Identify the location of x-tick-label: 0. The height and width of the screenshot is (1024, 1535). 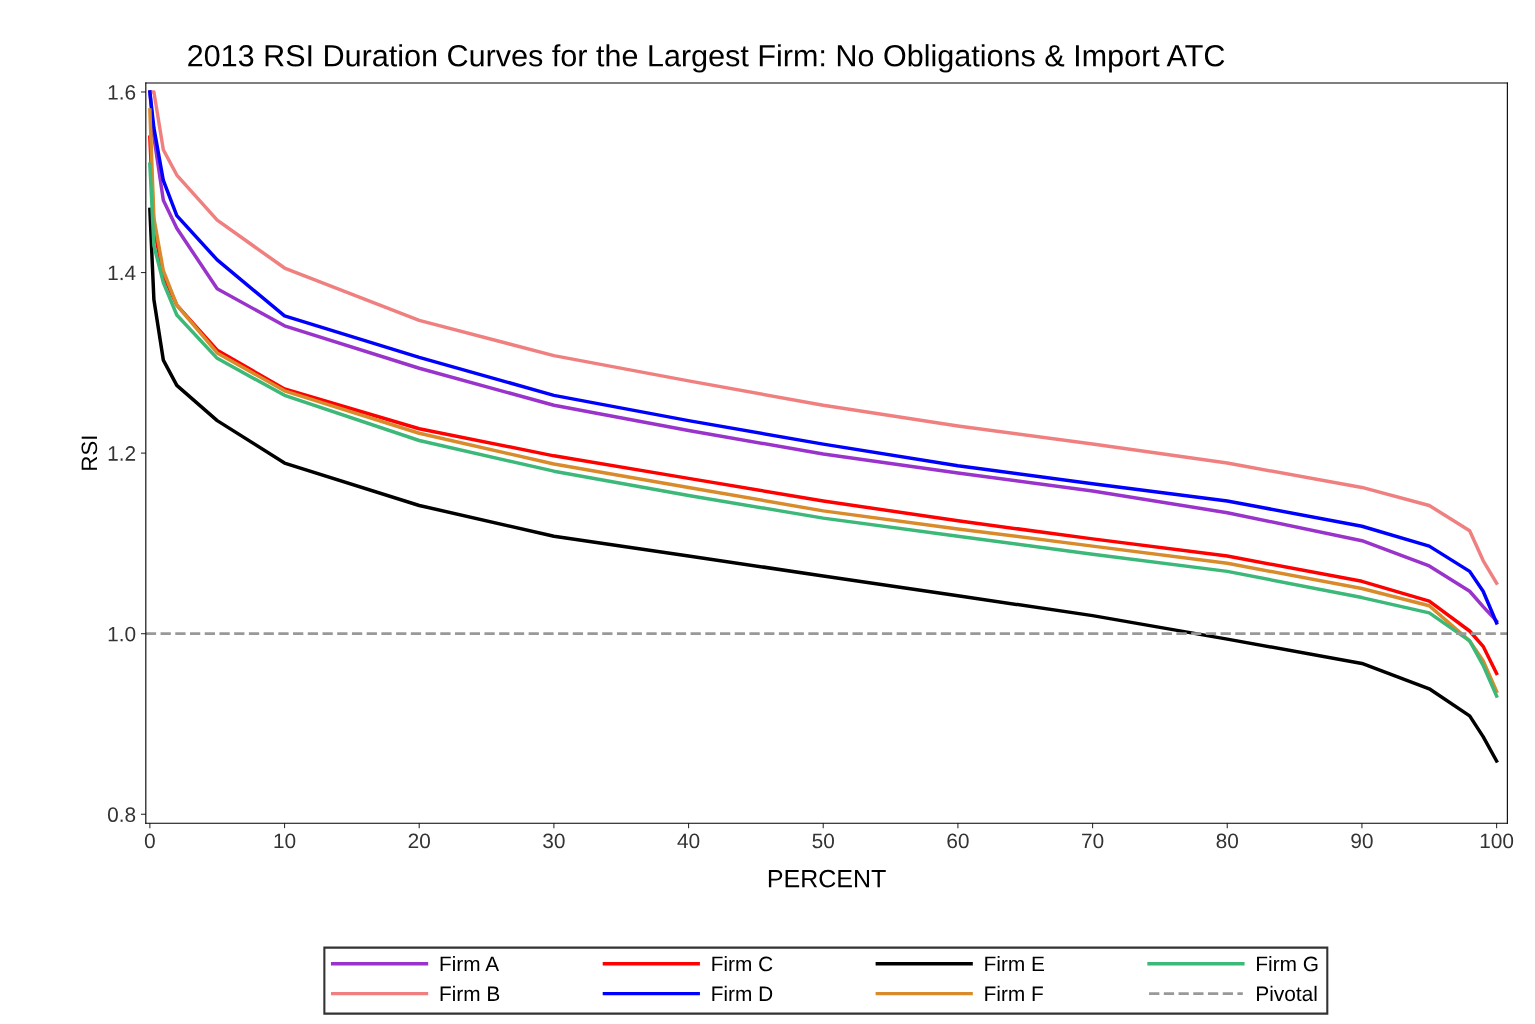
(149, 841).